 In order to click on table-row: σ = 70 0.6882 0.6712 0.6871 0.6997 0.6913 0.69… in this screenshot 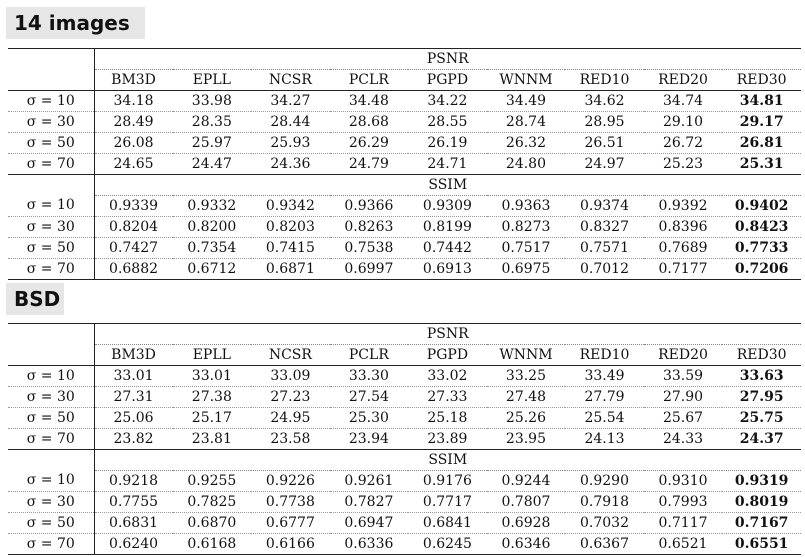, I will do `click(404, 269)`.